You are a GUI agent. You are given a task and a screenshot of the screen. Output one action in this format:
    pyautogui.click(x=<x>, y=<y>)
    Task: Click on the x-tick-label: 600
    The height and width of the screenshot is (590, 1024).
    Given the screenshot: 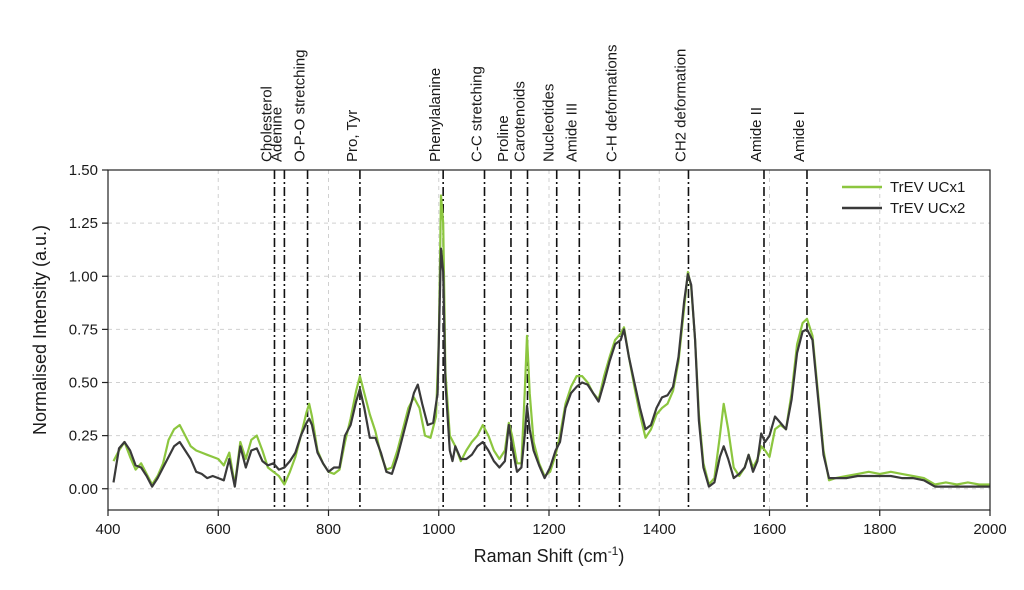 What is the action you would take?
    pyautogui.click(x=218, y=529)
    